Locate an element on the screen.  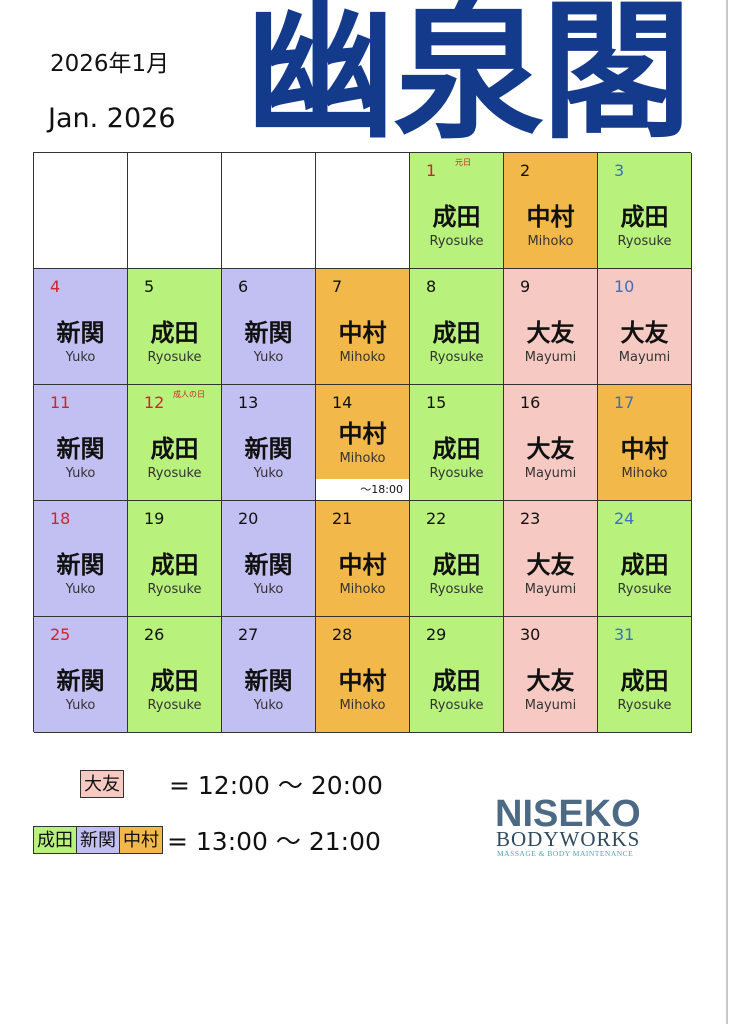
calendar-cell: 14 中村 Mihoko ～18:00 is located at coordinates (363, 443).